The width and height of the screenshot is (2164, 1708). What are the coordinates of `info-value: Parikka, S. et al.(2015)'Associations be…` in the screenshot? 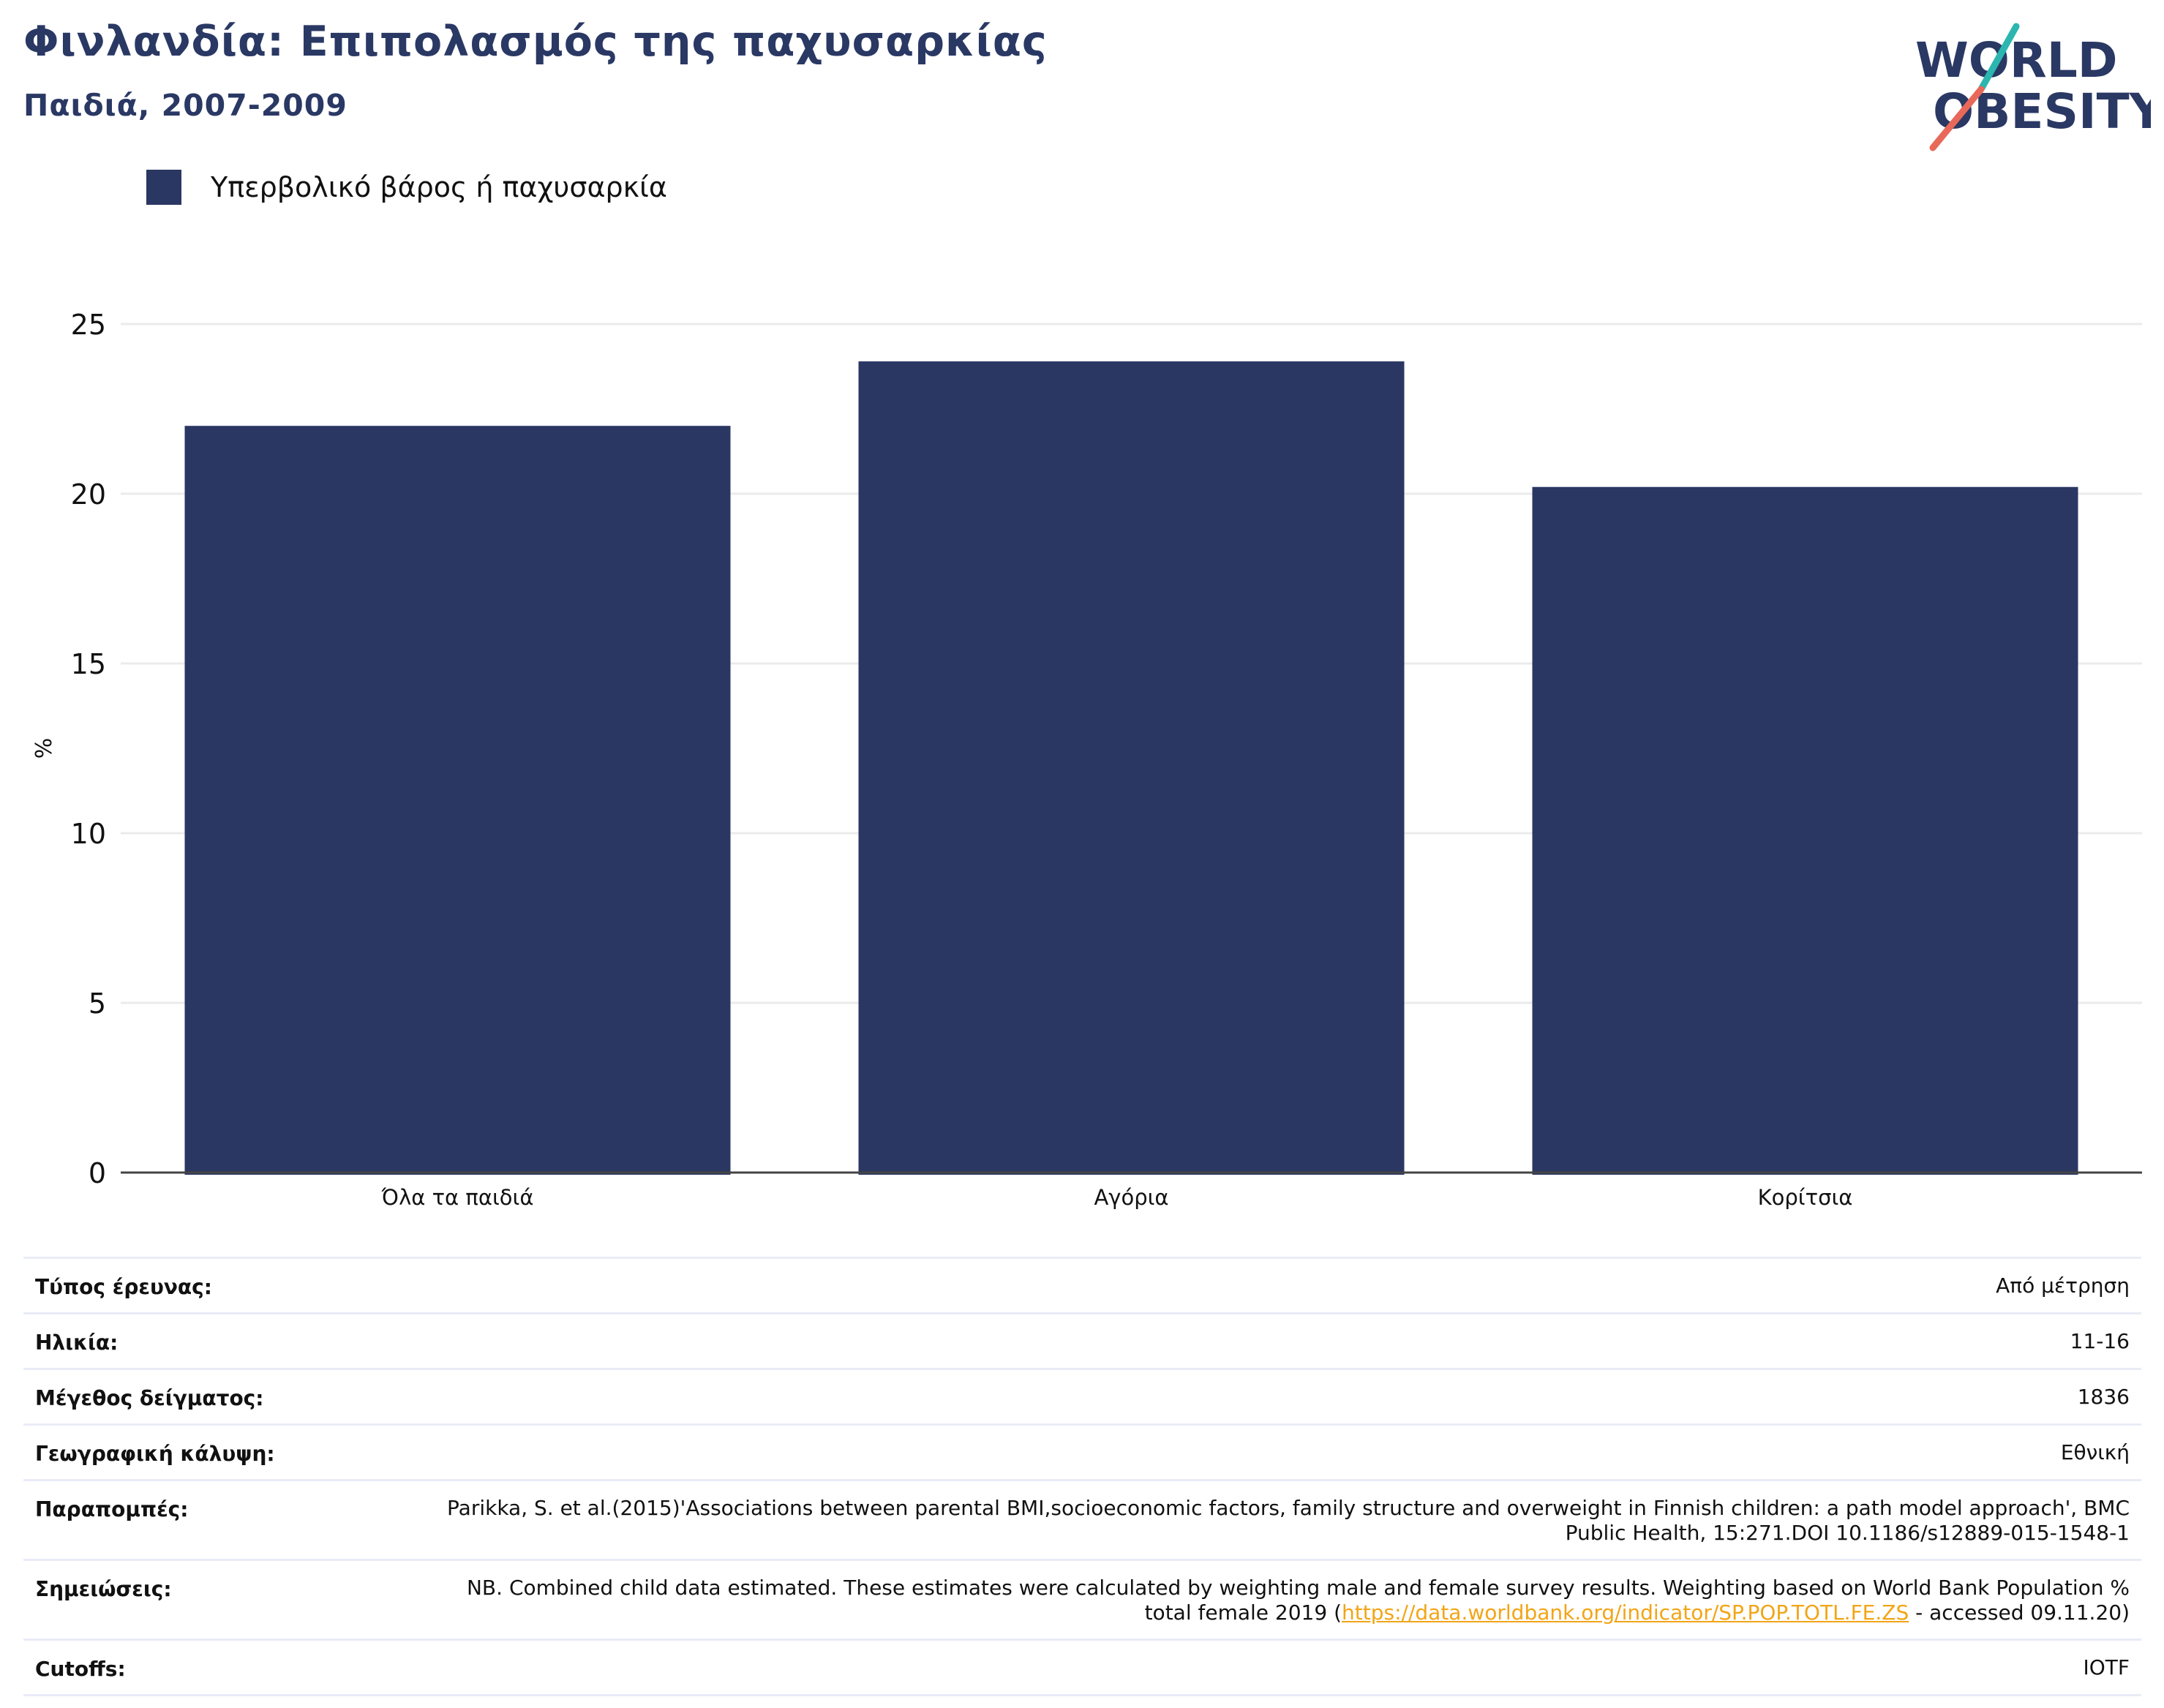 It's located at (1288, 1520).